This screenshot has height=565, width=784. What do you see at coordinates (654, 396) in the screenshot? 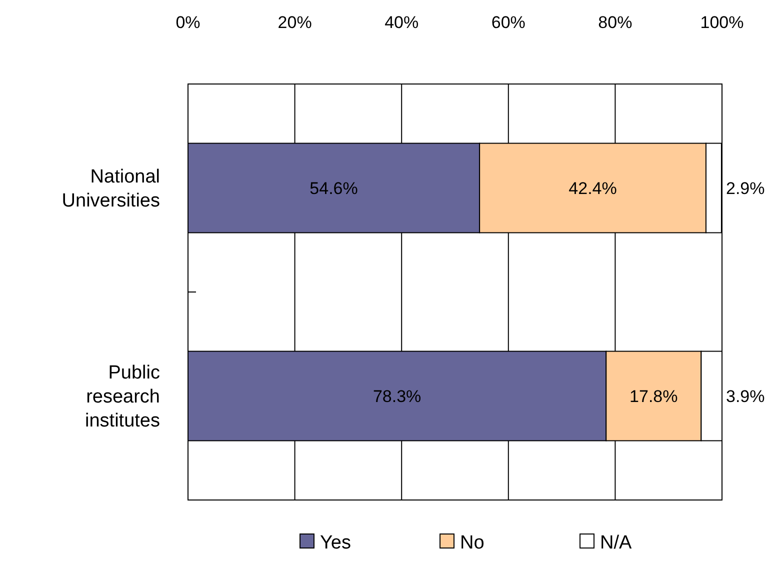
I see `data-label: 17.8%` at bounding box center [654, 396].